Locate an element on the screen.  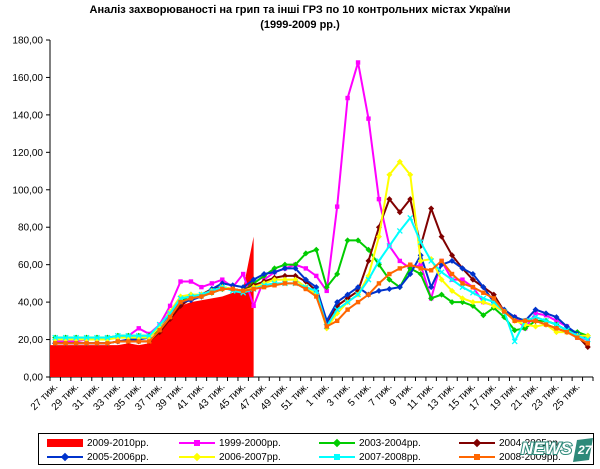
y-tick-label: 100,00 is located at coordinates (27, 190).